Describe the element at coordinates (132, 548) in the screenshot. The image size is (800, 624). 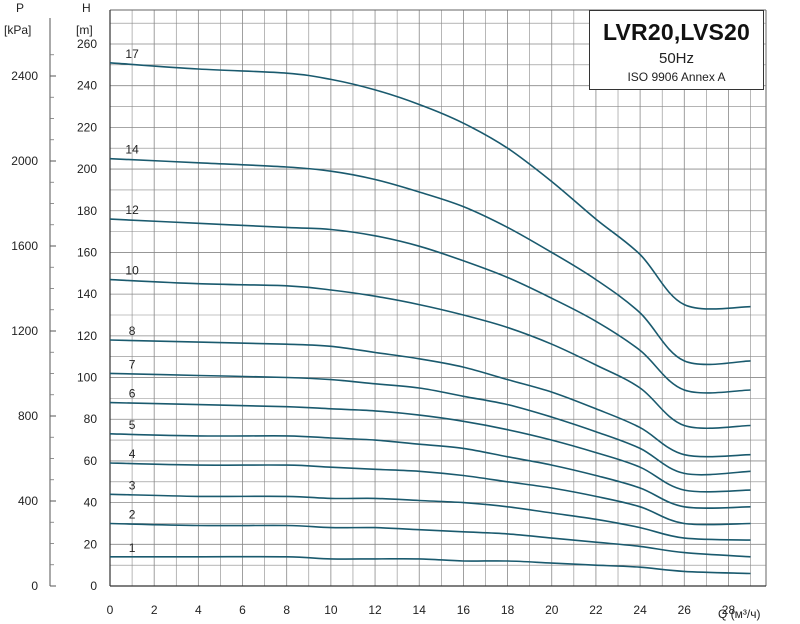
I see `curve-label-1: 1` at that location.